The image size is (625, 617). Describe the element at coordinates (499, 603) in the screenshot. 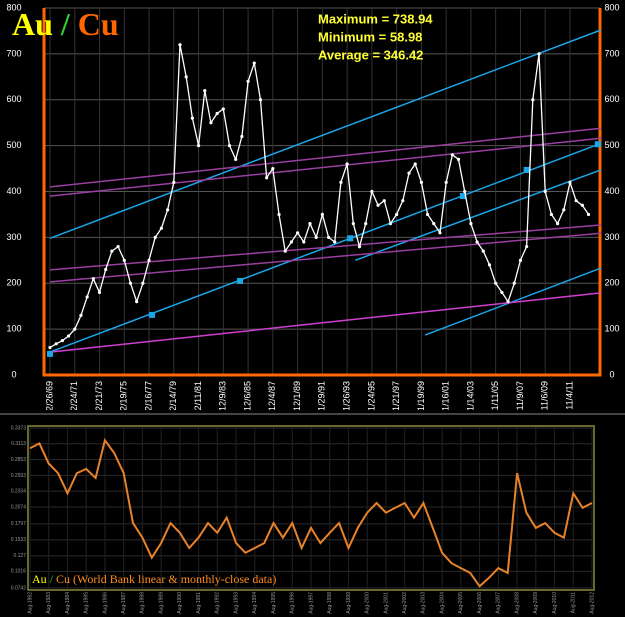

I see `x-tick-label: Aug-2007` at that location.